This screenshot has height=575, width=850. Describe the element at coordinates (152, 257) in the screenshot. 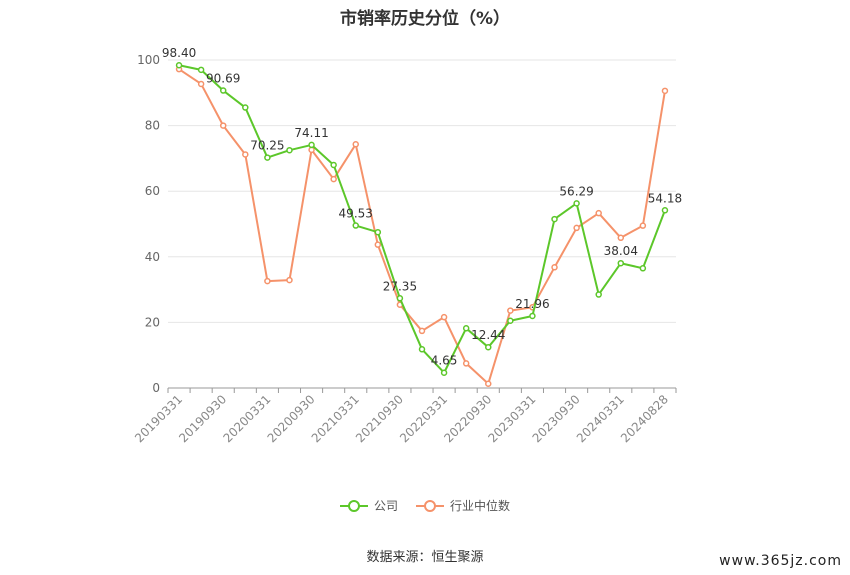

I see `y-tick-label: 40` at that location.